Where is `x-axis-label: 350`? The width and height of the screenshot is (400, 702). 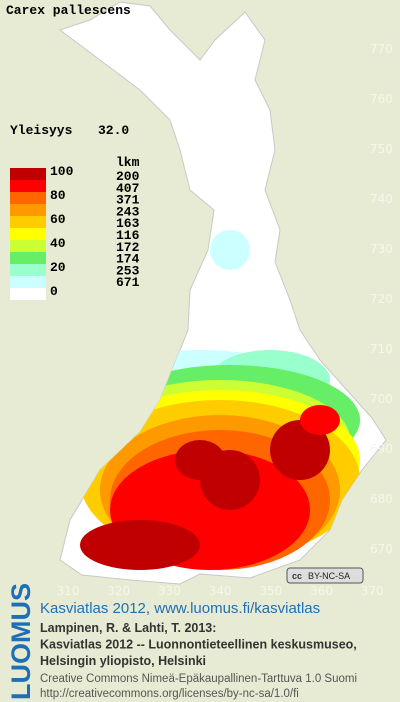
x-axis-label: 350 is located at coordinates (270, 591).